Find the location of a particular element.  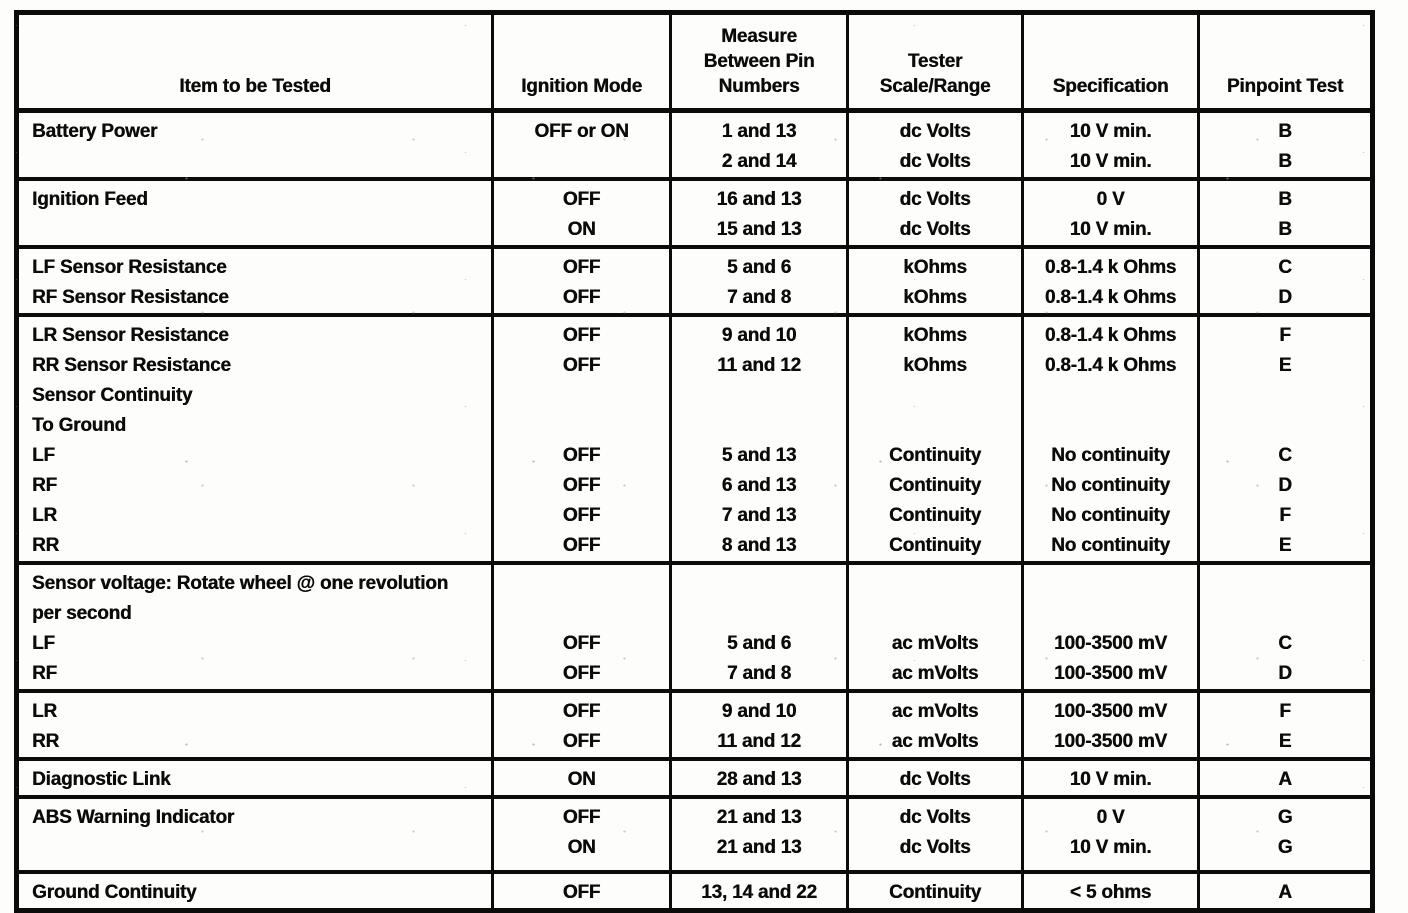

cell-diagnostic-link-scale: dc Volts is located at coordinates (935, 778).